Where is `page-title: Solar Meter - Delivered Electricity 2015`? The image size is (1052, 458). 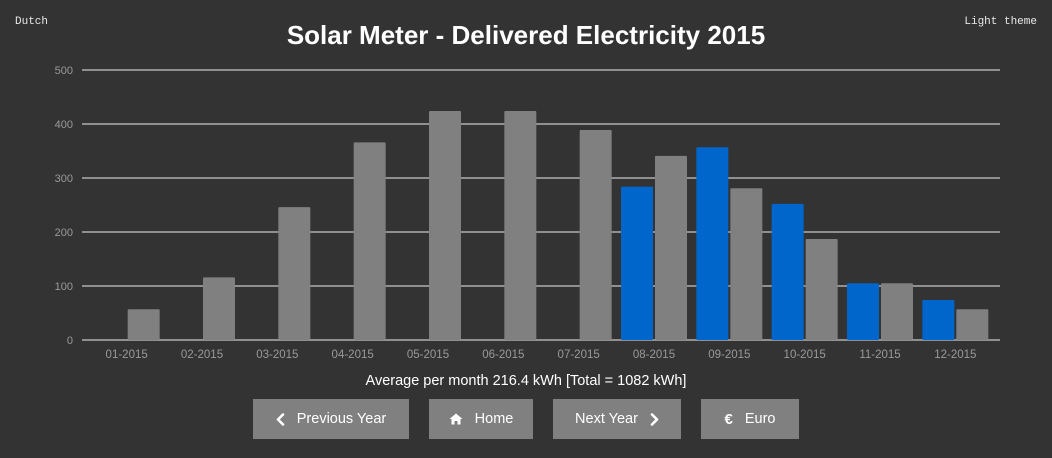 page-title: Solar Meter - Delivered Electricity 2015 is located at coordinates (526, 35).